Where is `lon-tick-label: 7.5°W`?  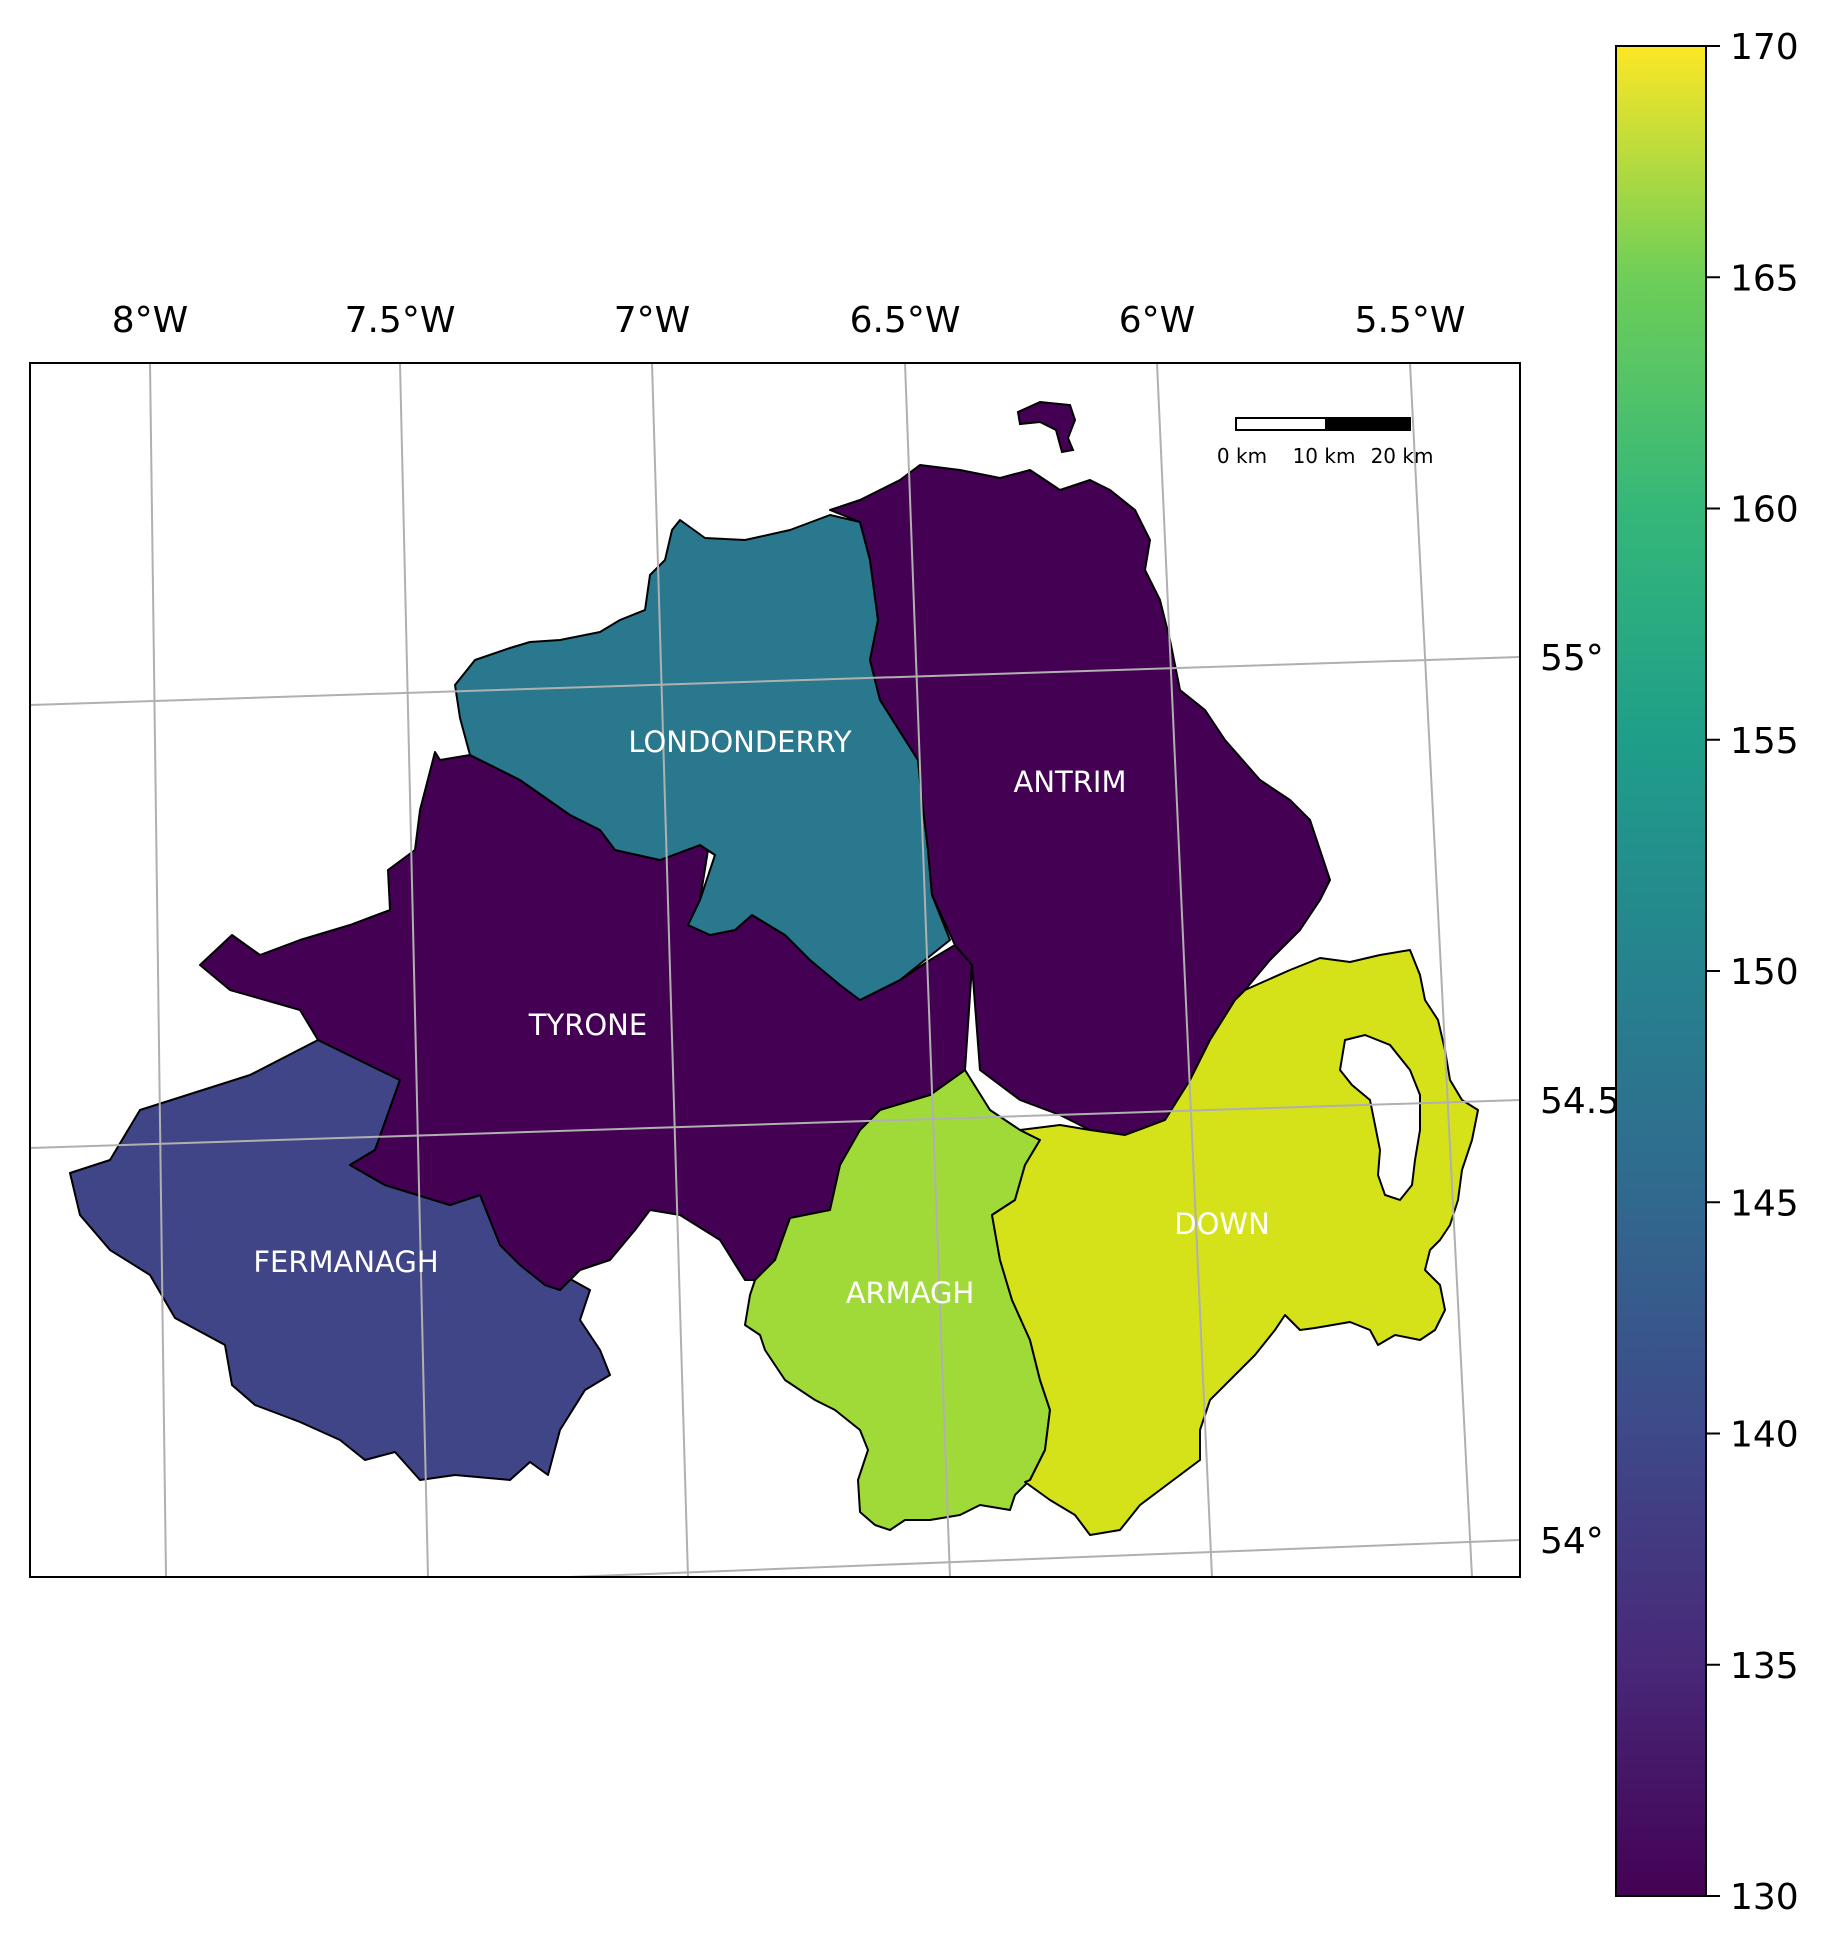
lon-tick-label: 7.5°W is located at coordinates (400, 320).